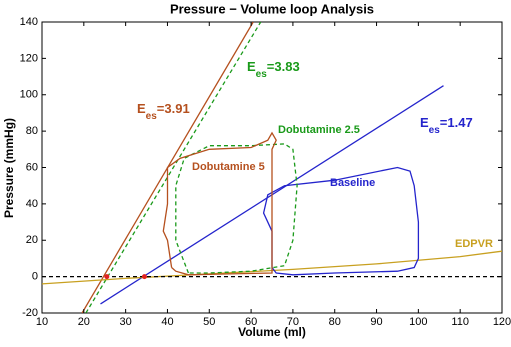  What do you see at coordinates (30, 313) in the screenshot?
I see `y-tick-label: -20` at bounding box center [30, 313].